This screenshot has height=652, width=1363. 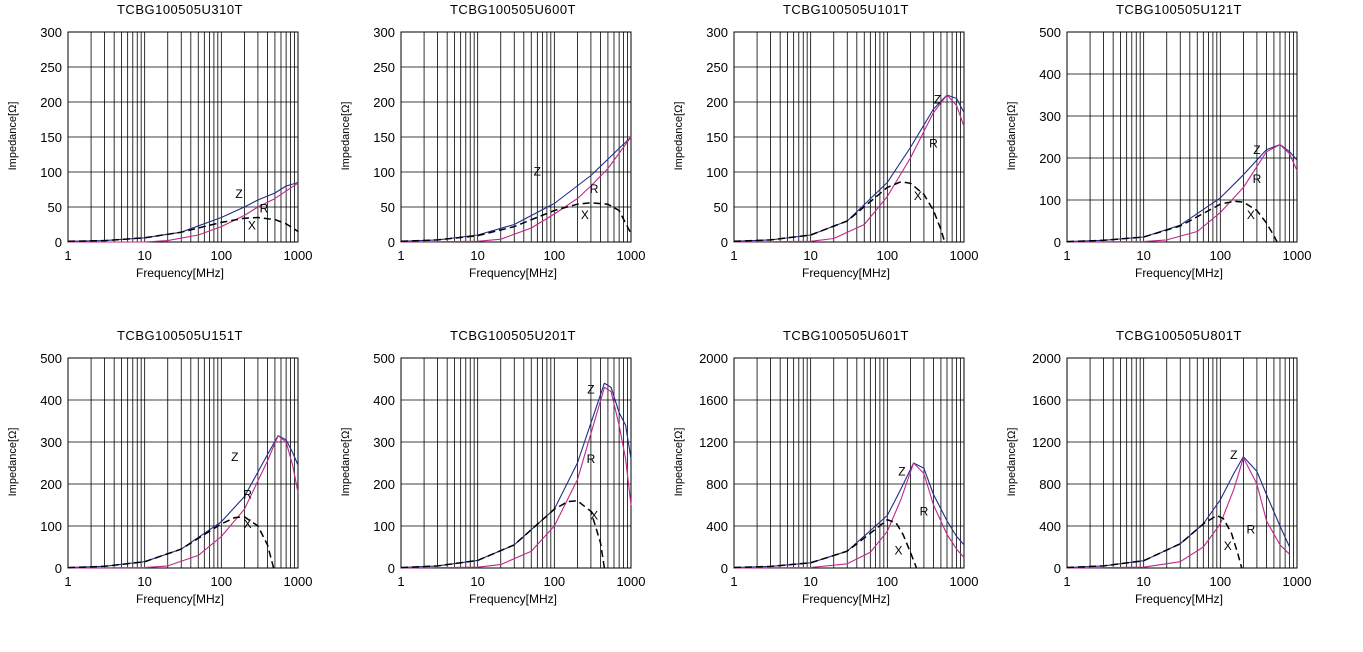 What do you see at coordinates (179, 9) in the screenshot?
I see `chart-title: TCBG100505U310T` at bounding box center [179, 9].